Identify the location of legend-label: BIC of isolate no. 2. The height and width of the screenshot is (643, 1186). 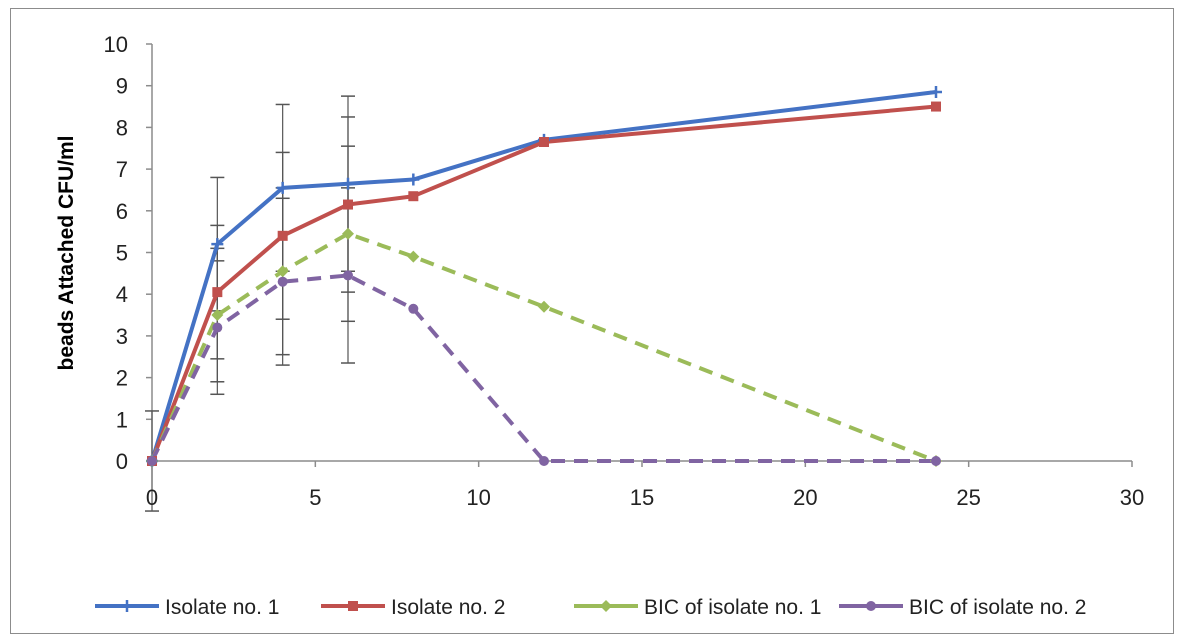
(997, 607).